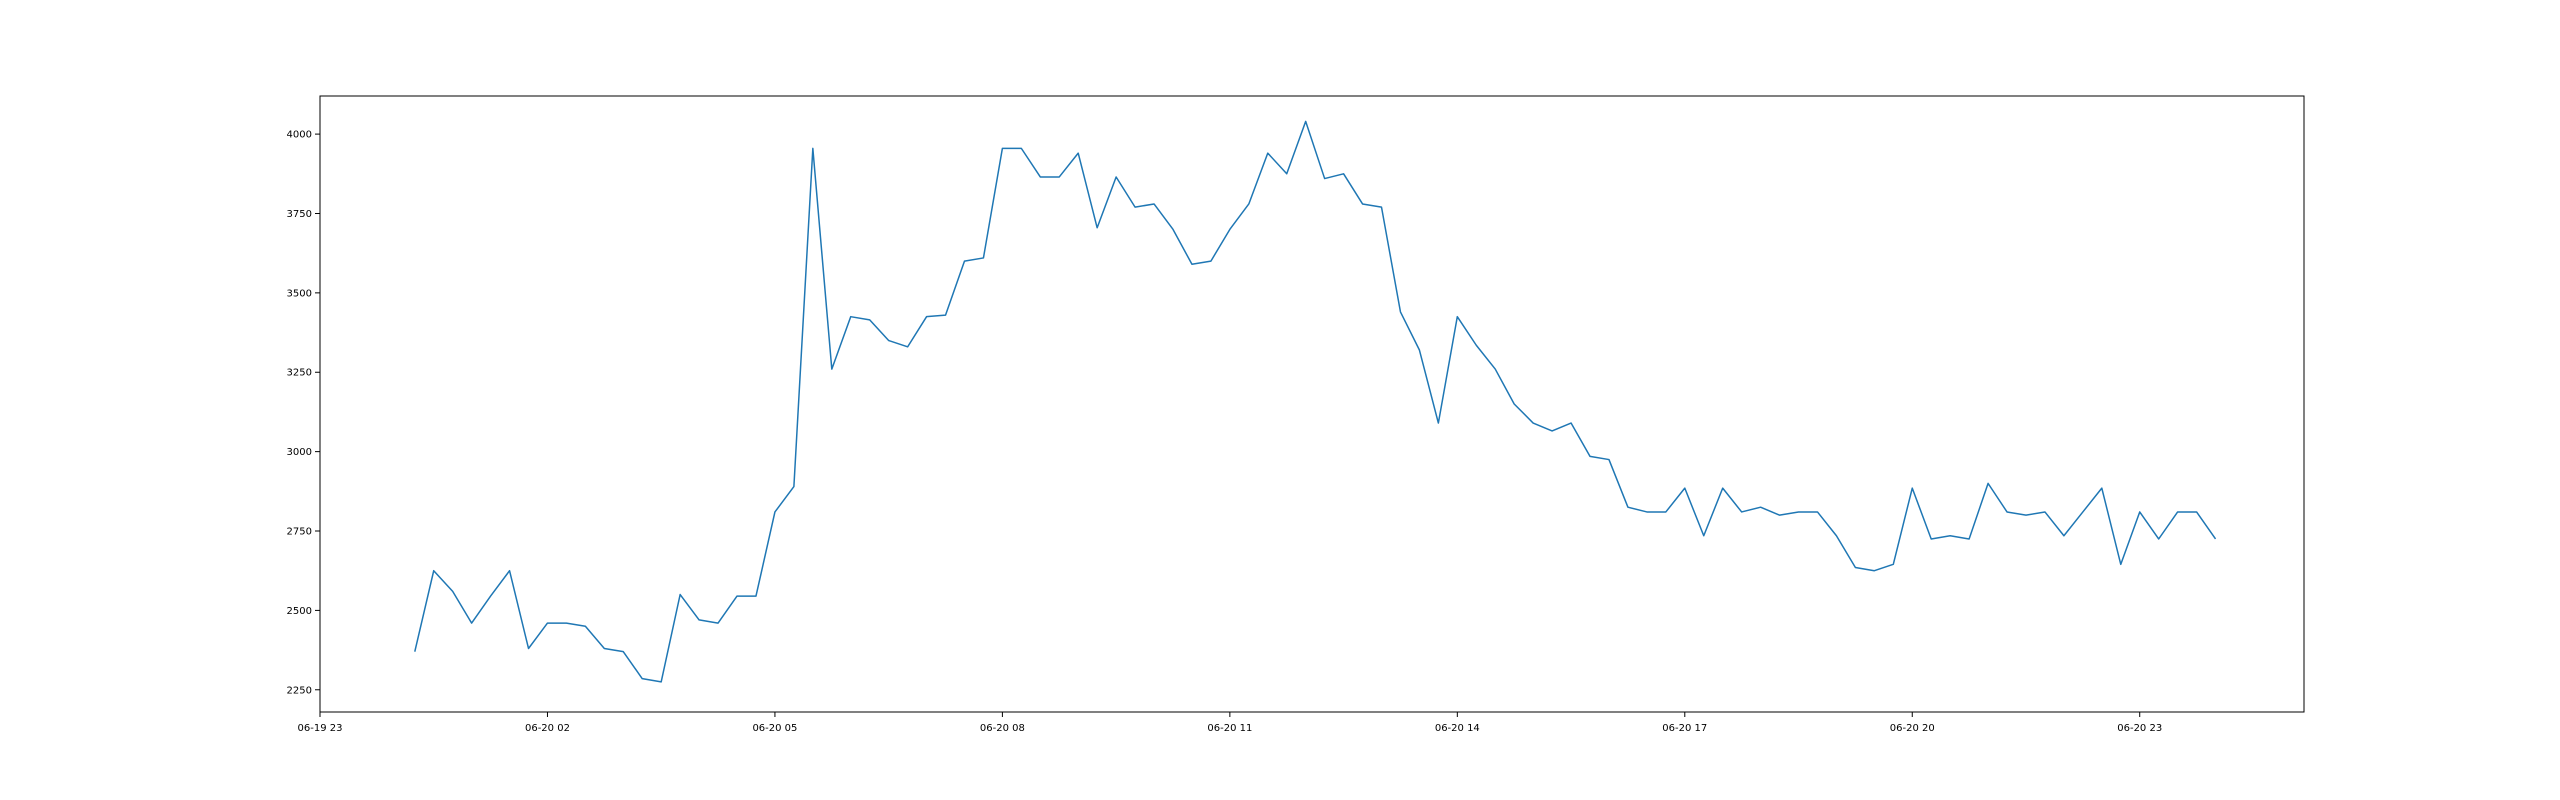 This screenshot has height=800, width=2560. What do you see at coordinates (299, 611) in the screenshot?
I see `y-tick-label-1: 2500` at bounding box center [299, 611].